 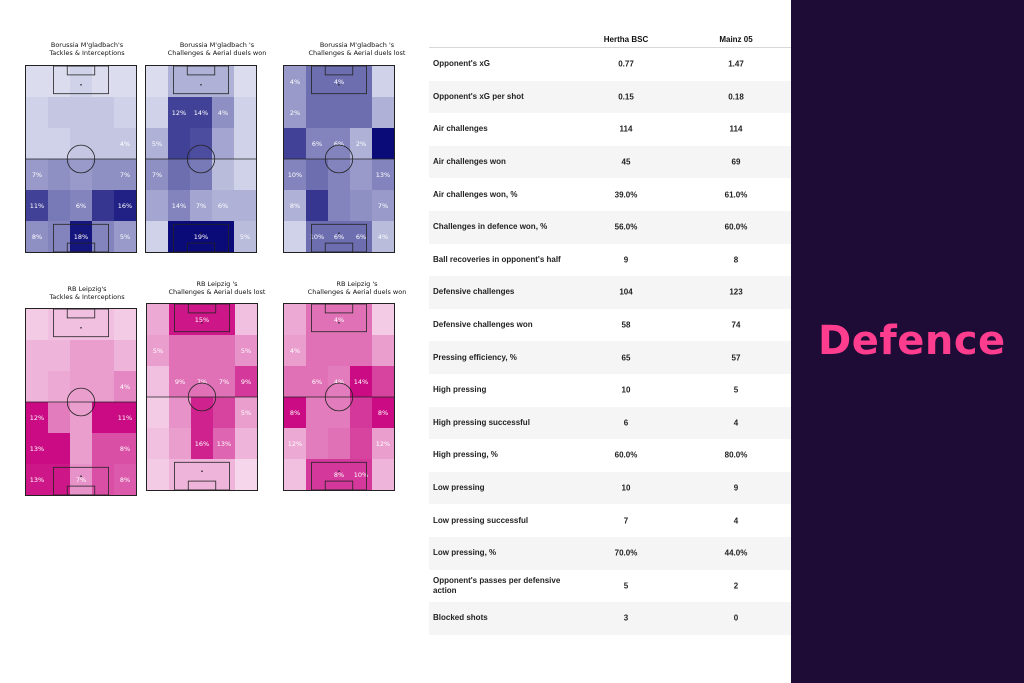 I want to click on table-row: Pressing efficiency, % 65 57, so click(x=610, y=357).